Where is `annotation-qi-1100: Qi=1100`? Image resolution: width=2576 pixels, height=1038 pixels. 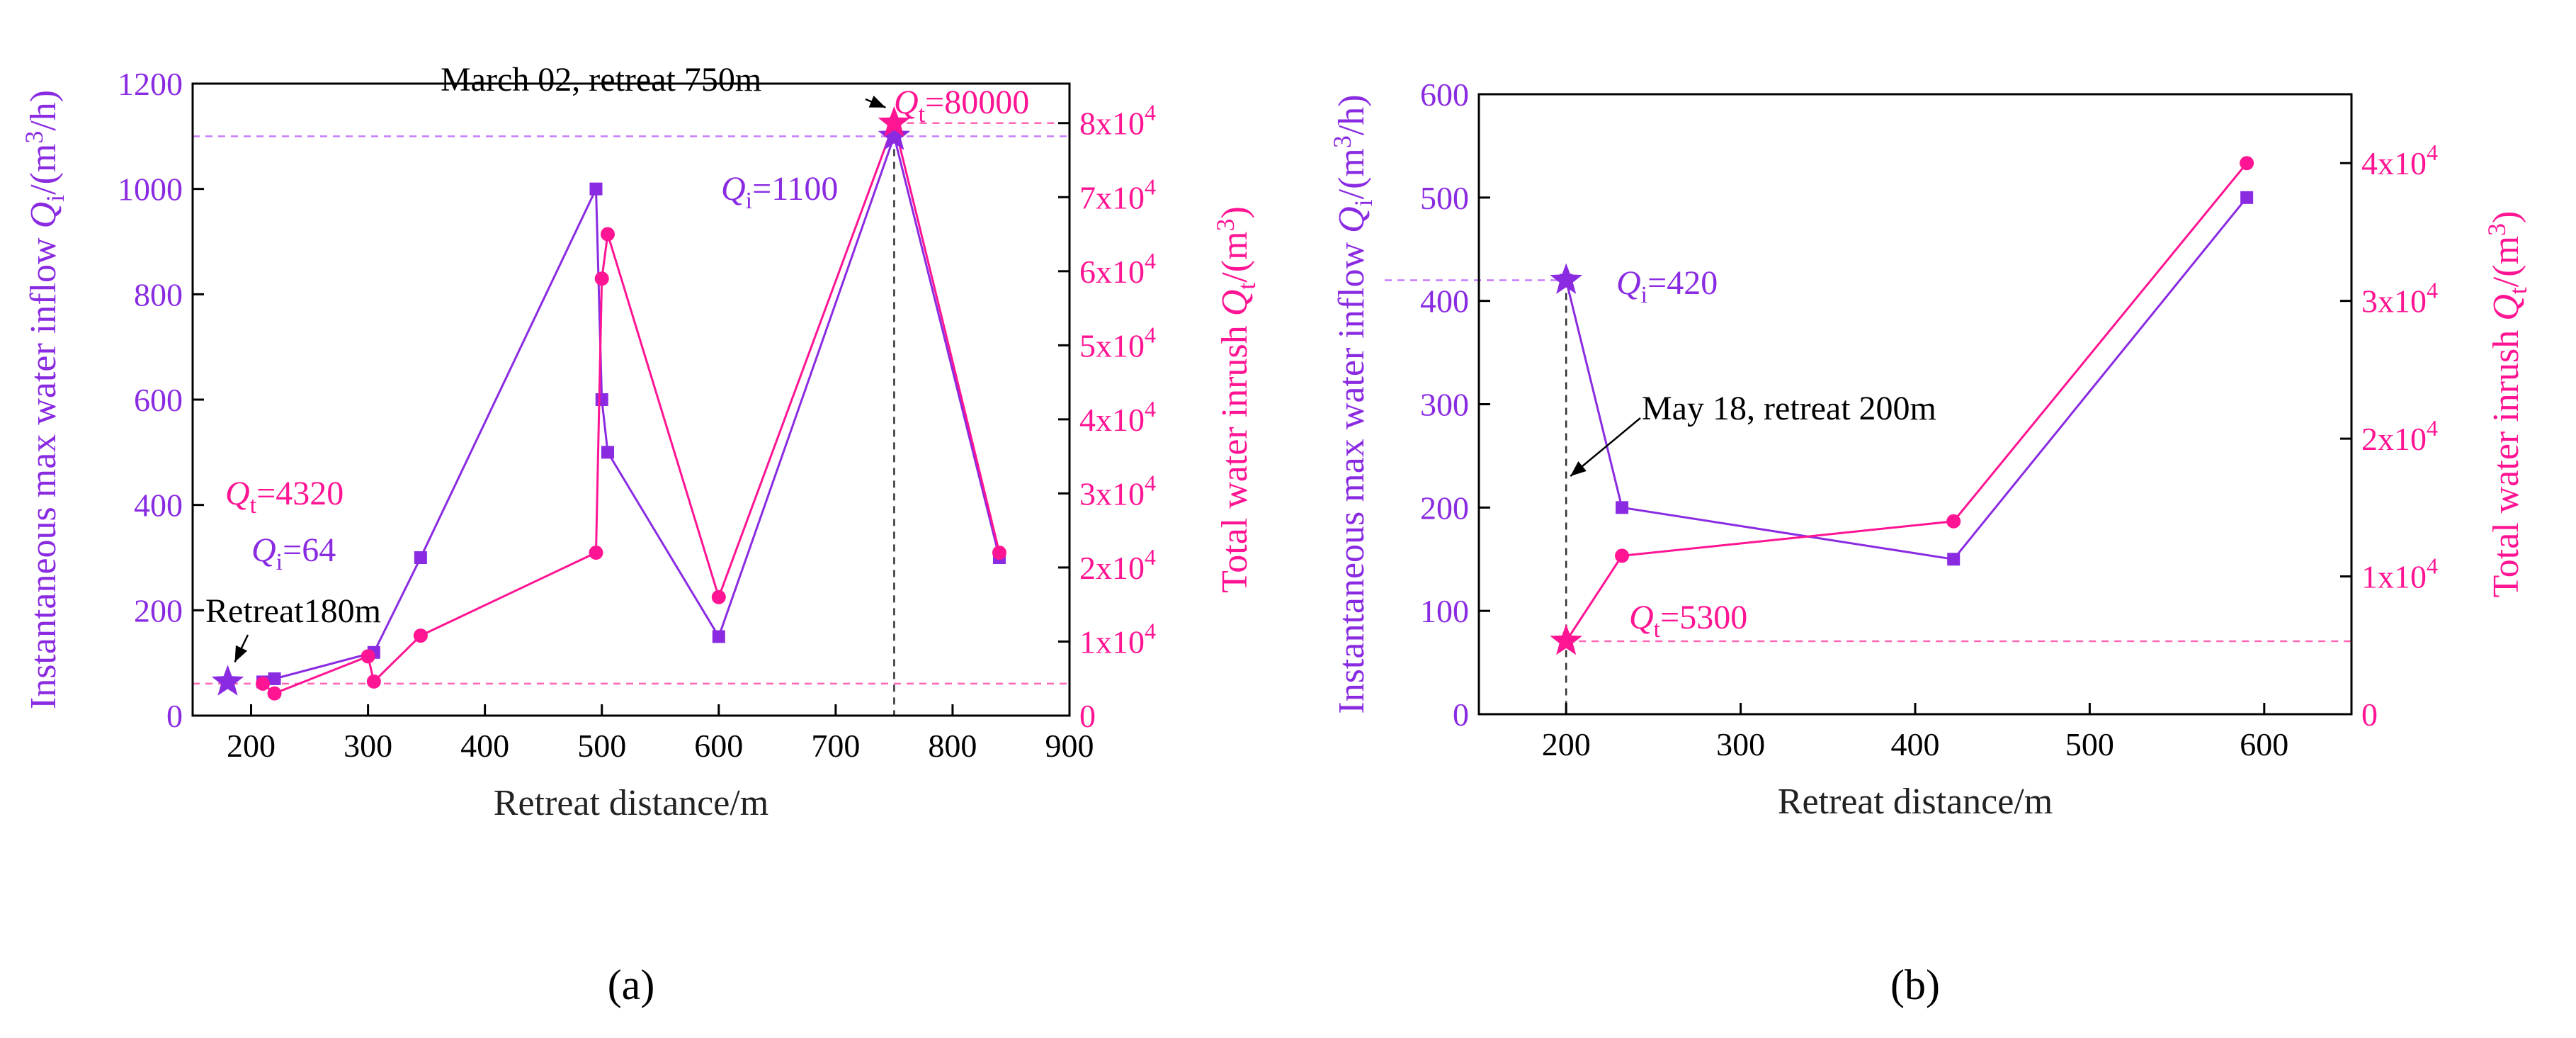 annotation-qi-1100: Qi=1100 is located at coordinates (779, 192).